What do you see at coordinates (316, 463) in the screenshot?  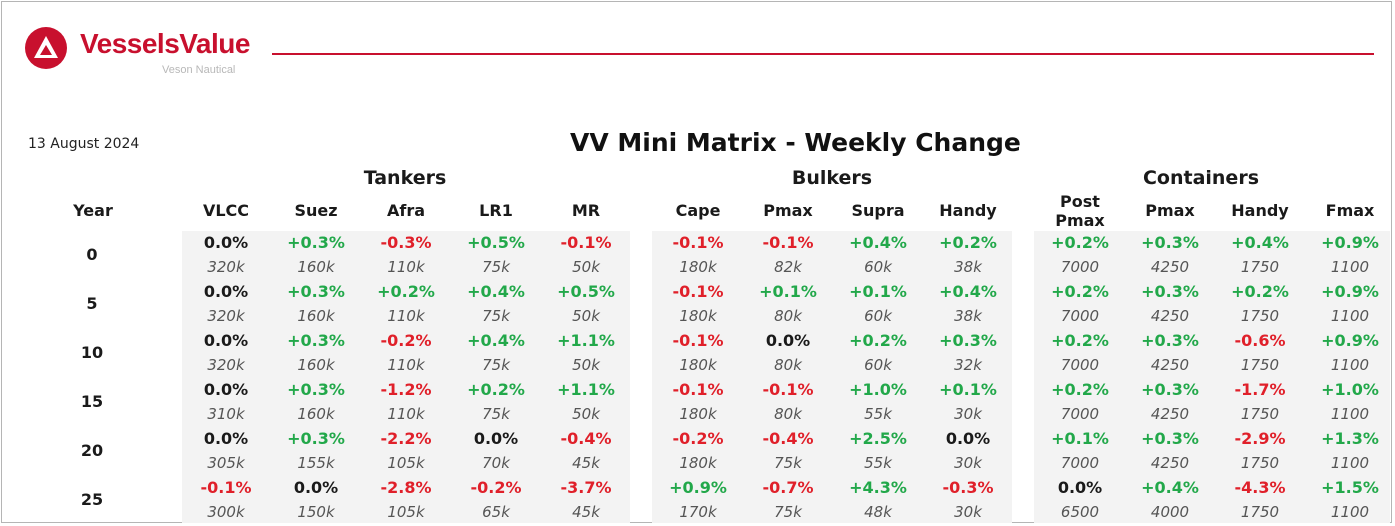 I see `vessel-size-cell: 155k` at bounding box center [316, 463].